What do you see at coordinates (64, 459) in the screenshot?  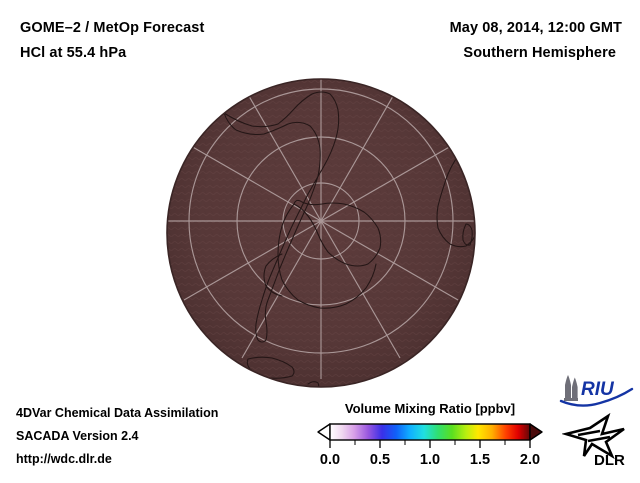 I see `website-url: http://wdc.dlr.de` at bounding box center [64, 459].